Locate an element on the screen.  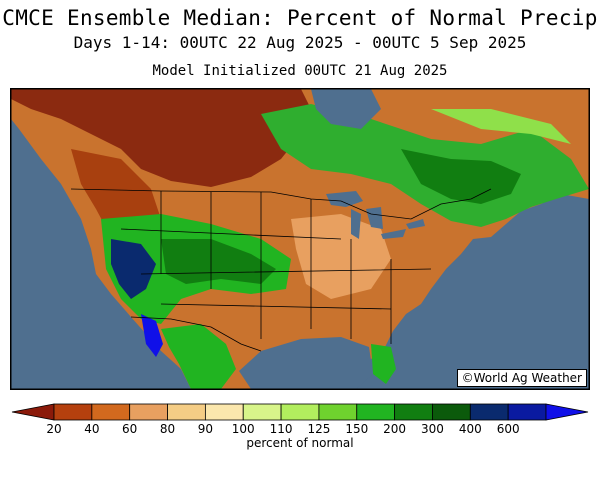
credit-label: ©World Ag Weather is located at coordinates (521, 378).